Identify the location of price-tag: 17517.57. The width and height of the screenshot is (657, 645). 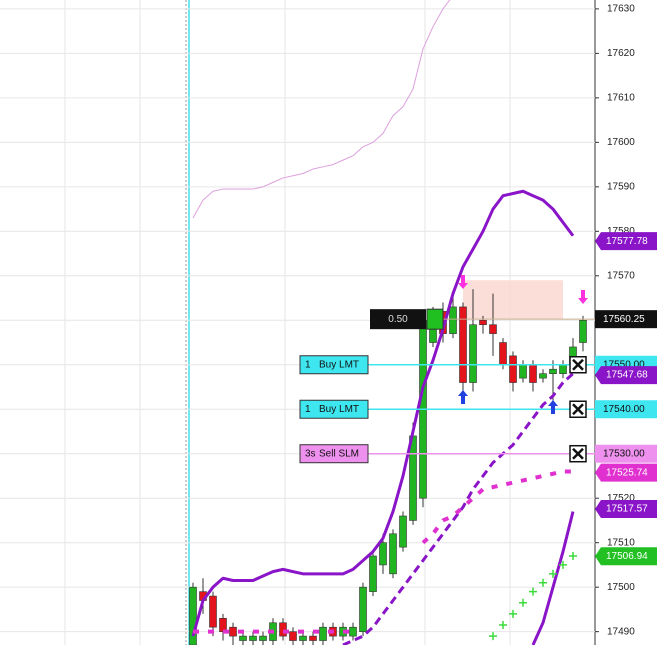
(627, 509).